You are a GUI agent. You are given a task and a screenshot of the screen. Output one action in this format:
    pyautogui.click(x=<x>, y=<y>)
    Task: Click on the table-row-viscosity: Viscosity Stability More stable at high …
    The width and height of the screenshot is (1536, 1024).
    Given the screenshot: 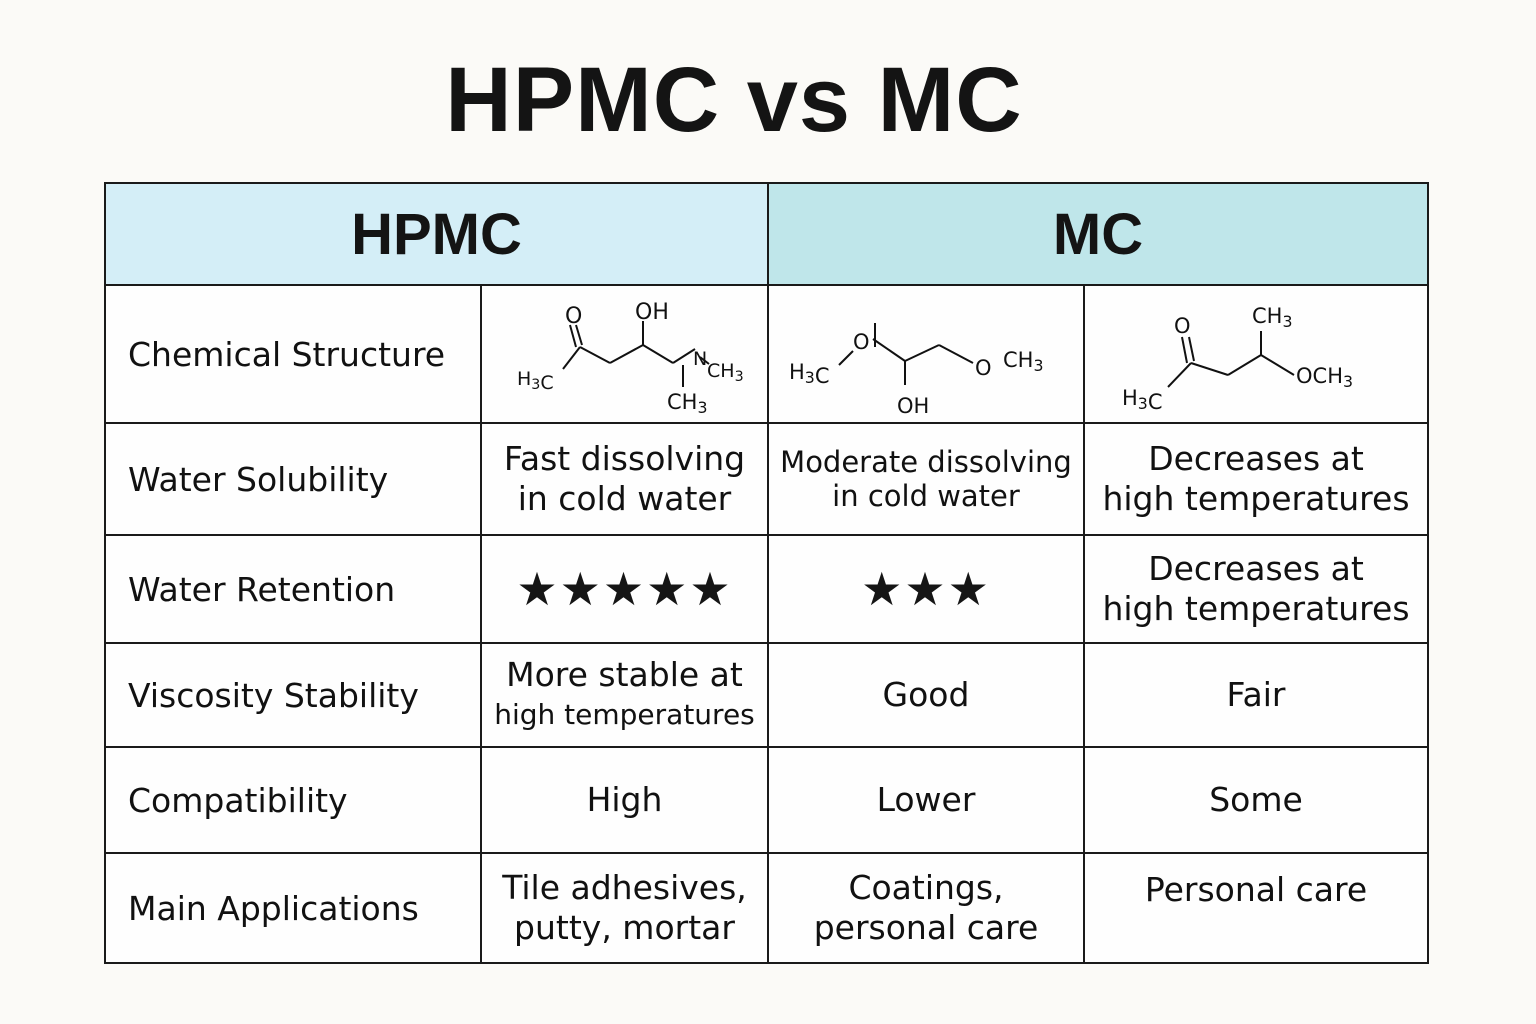 What is the action you would take?
    pyautogui.click(x=767, y=695)
    